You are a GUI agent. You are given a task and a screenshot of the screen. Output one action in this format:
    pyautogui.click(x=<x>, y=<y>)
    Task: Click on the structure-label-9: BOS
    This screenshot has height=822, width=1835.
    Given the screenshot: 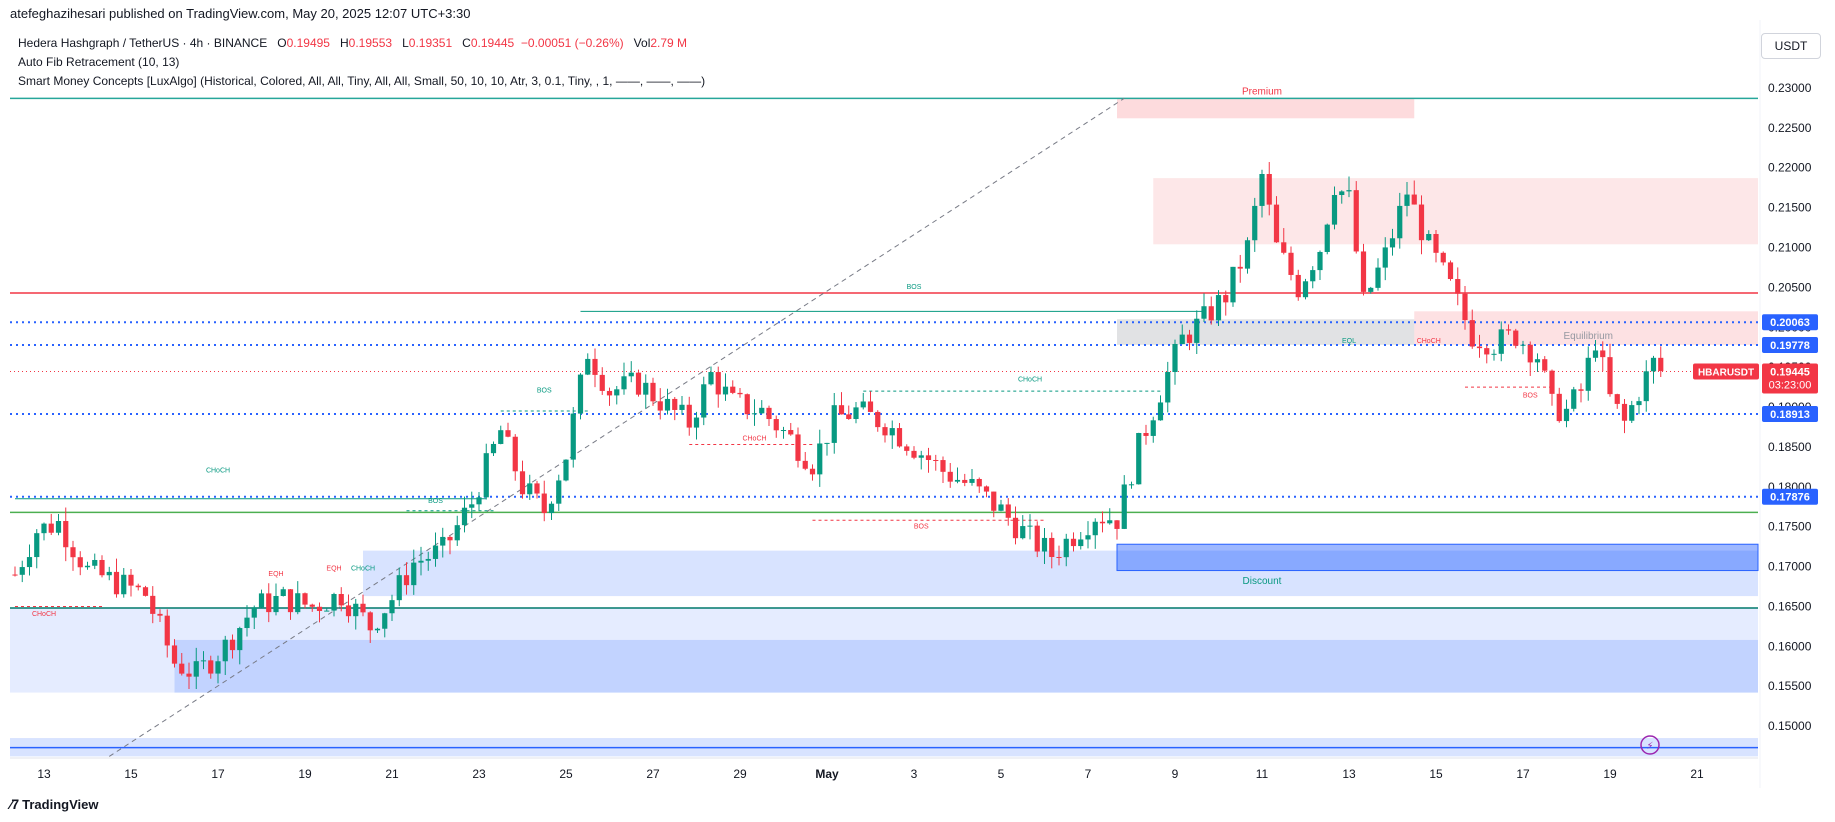 What is the action you would take?
    pyautogui.click(x=921, y=526)
    